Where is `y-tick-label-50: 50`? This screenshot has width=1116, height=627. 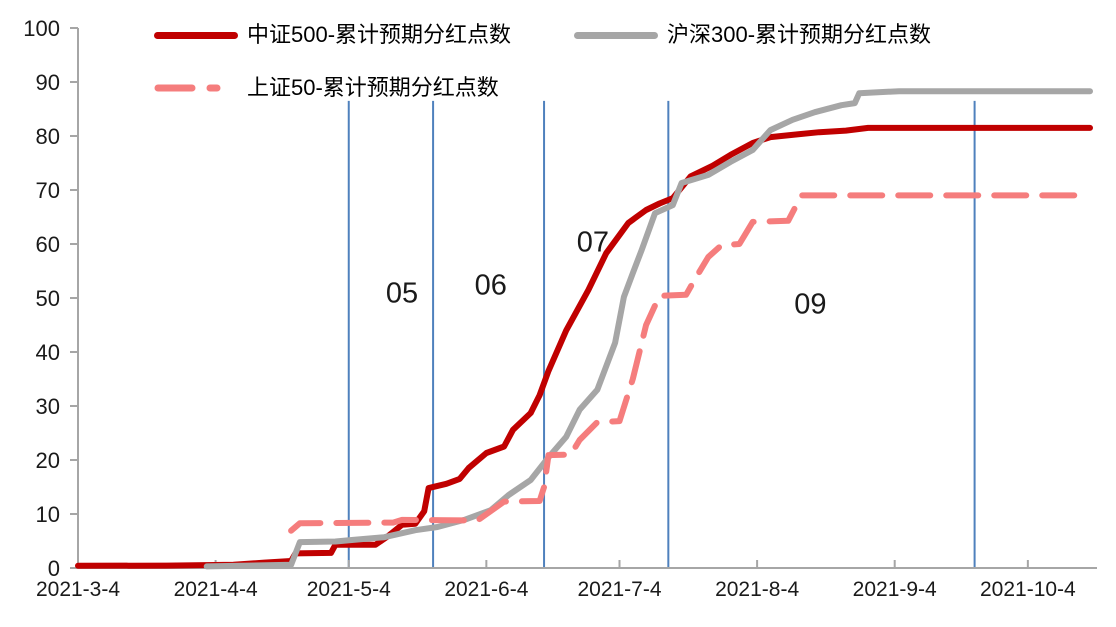
y-tick-label-50: 50 is located at coordinates (48, 298).